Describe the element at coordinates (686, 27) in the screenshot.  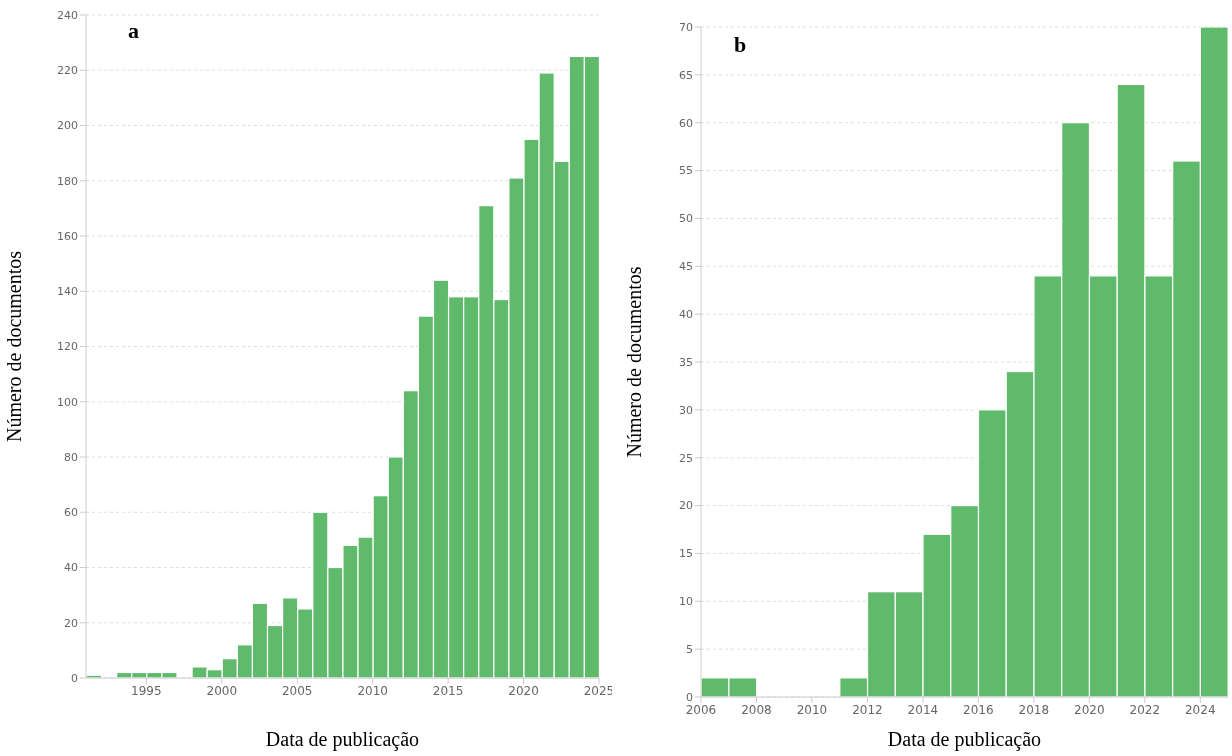
I see `y-tick-label: 70` at that location.